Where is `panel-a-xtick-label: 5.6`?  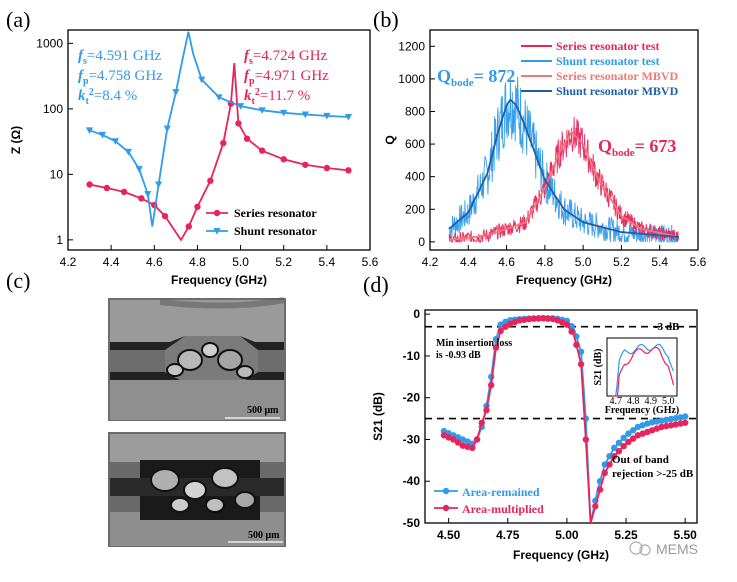 panel-a-xtick-label: 5.6 is located at coordinates (370, 262).